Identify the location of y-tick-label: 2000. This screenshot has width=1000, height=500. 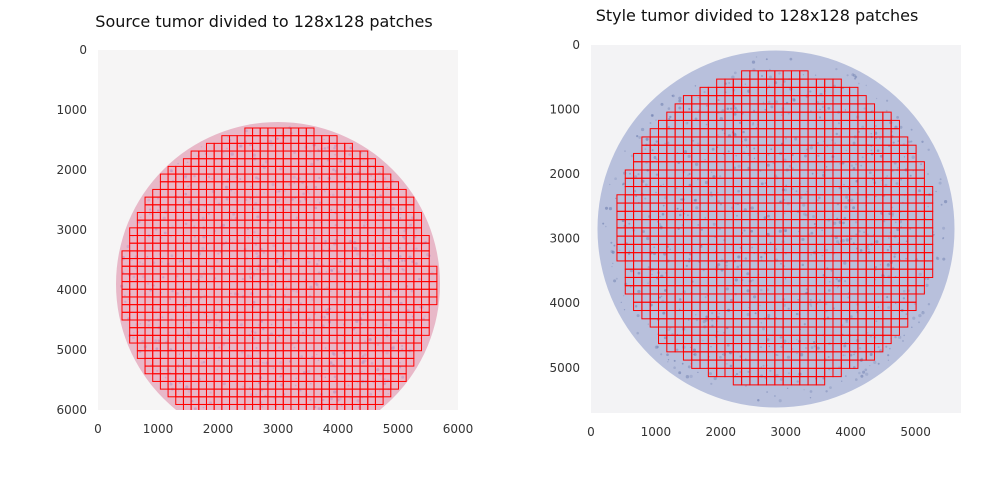
(564, 174).